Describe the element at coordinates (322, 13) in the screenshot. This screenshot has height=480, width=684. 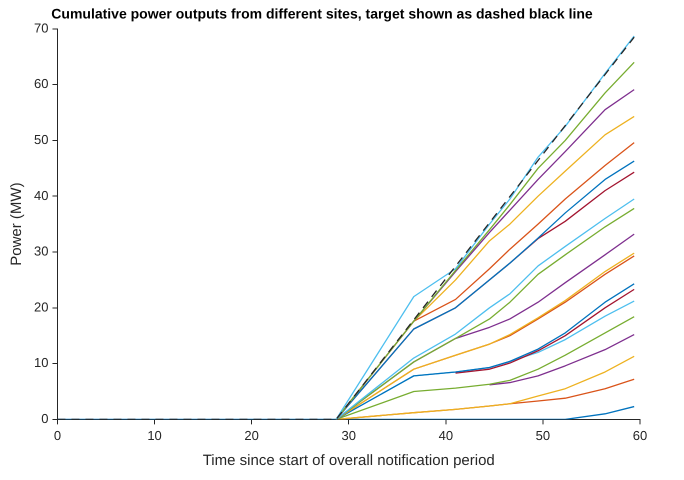
I see `chart-title: Cumulative power outputs from different sites, target shown as dashed black line` at that location.